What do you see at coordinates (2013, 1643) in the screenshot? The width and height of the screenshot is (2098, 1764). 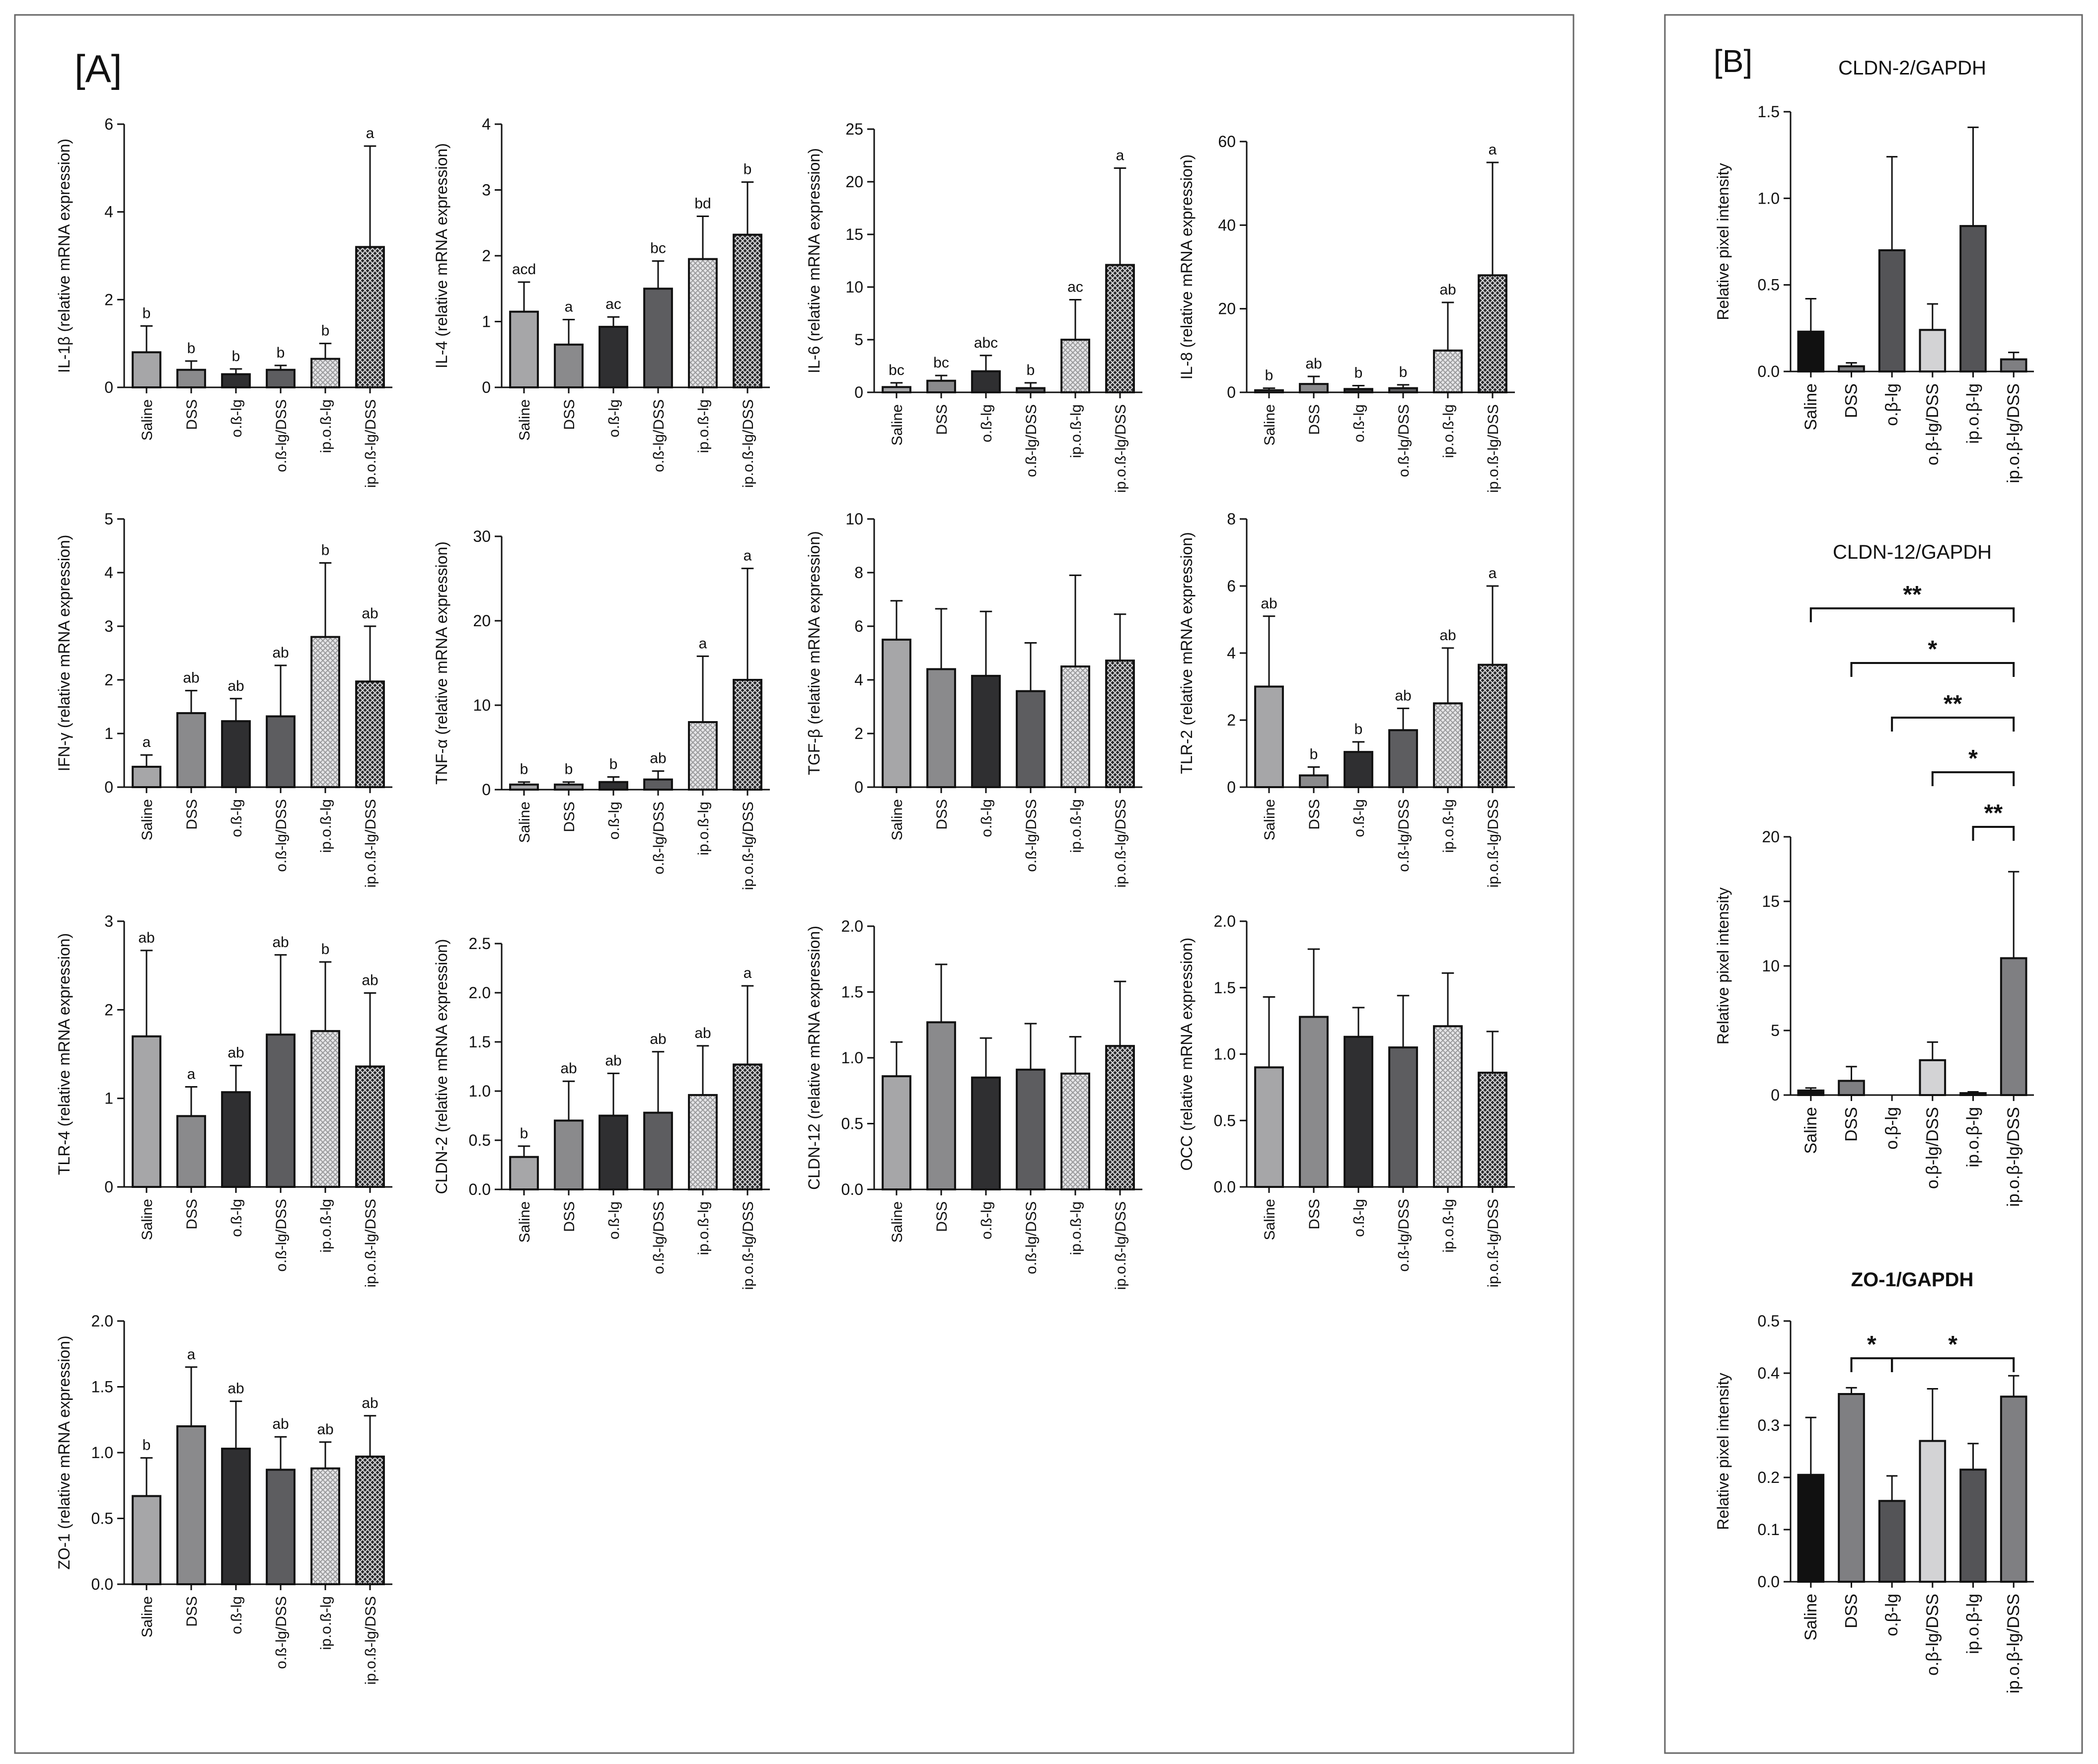 I see `category-label: ip.o.β-lg/DSS` at bounding box center [2013, 1643].